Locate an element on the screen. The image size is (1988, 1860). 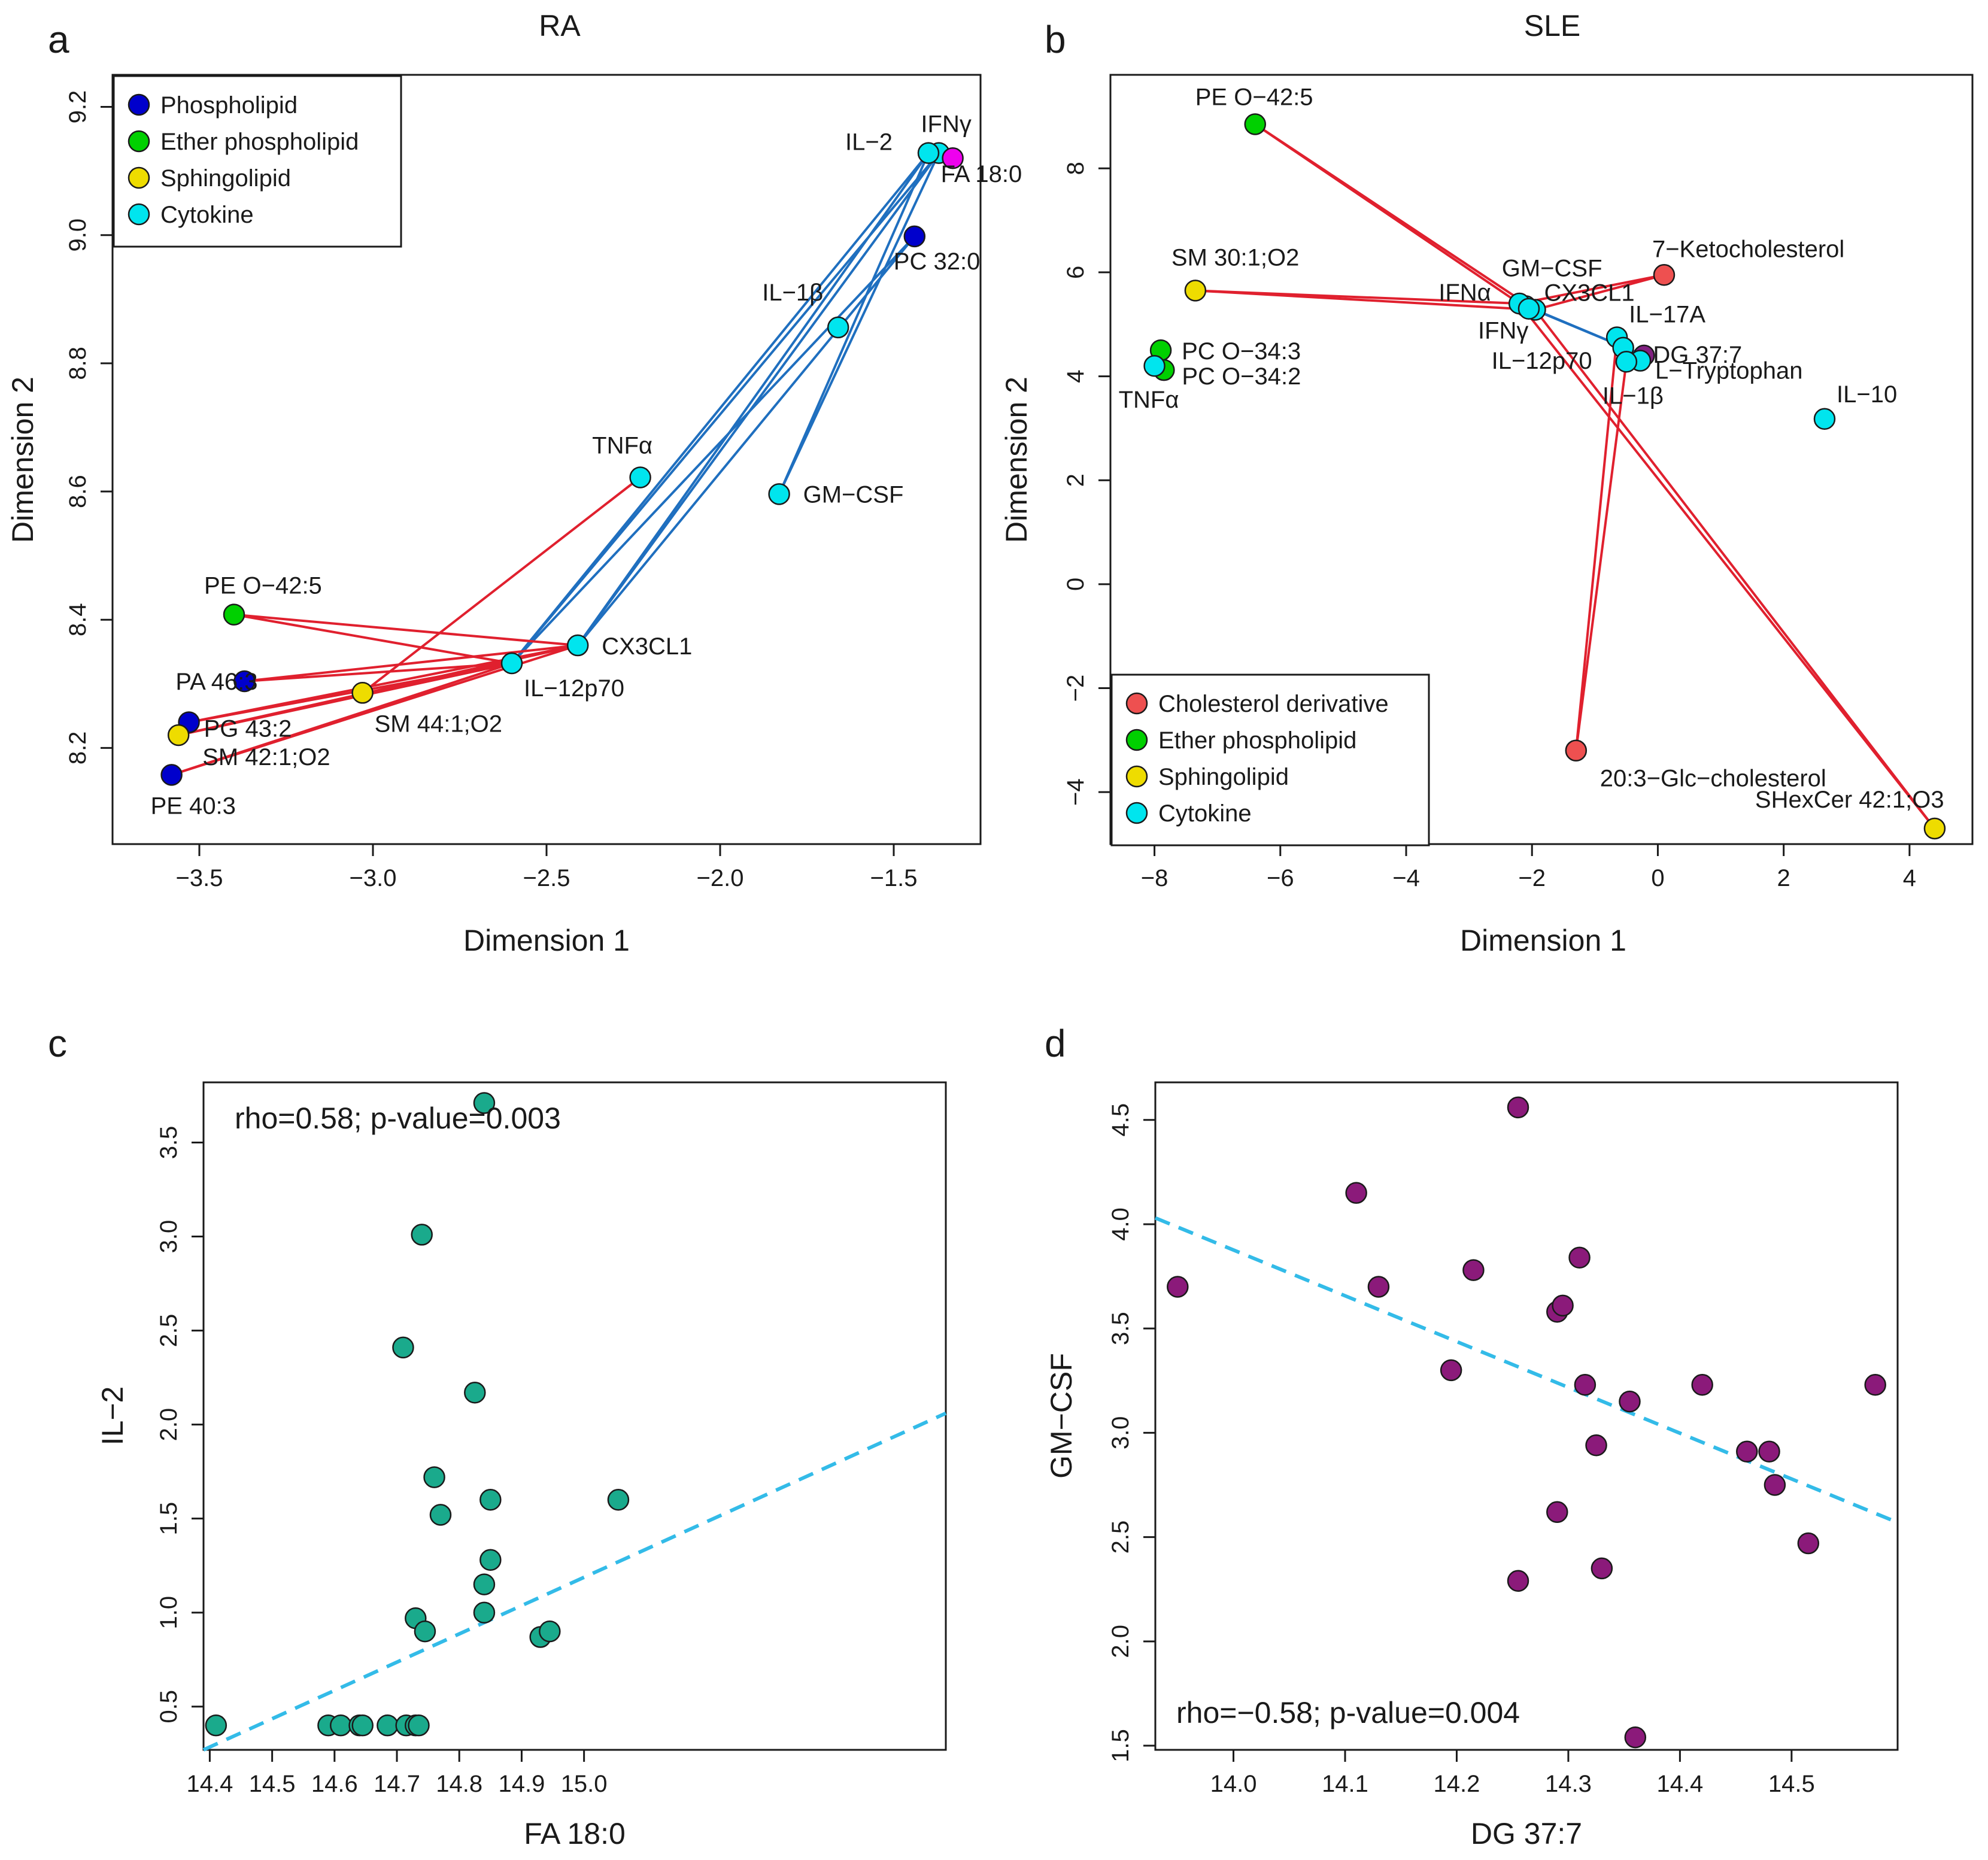
point-label-IFNa: IFNα is located at coordinates (1464, 293).